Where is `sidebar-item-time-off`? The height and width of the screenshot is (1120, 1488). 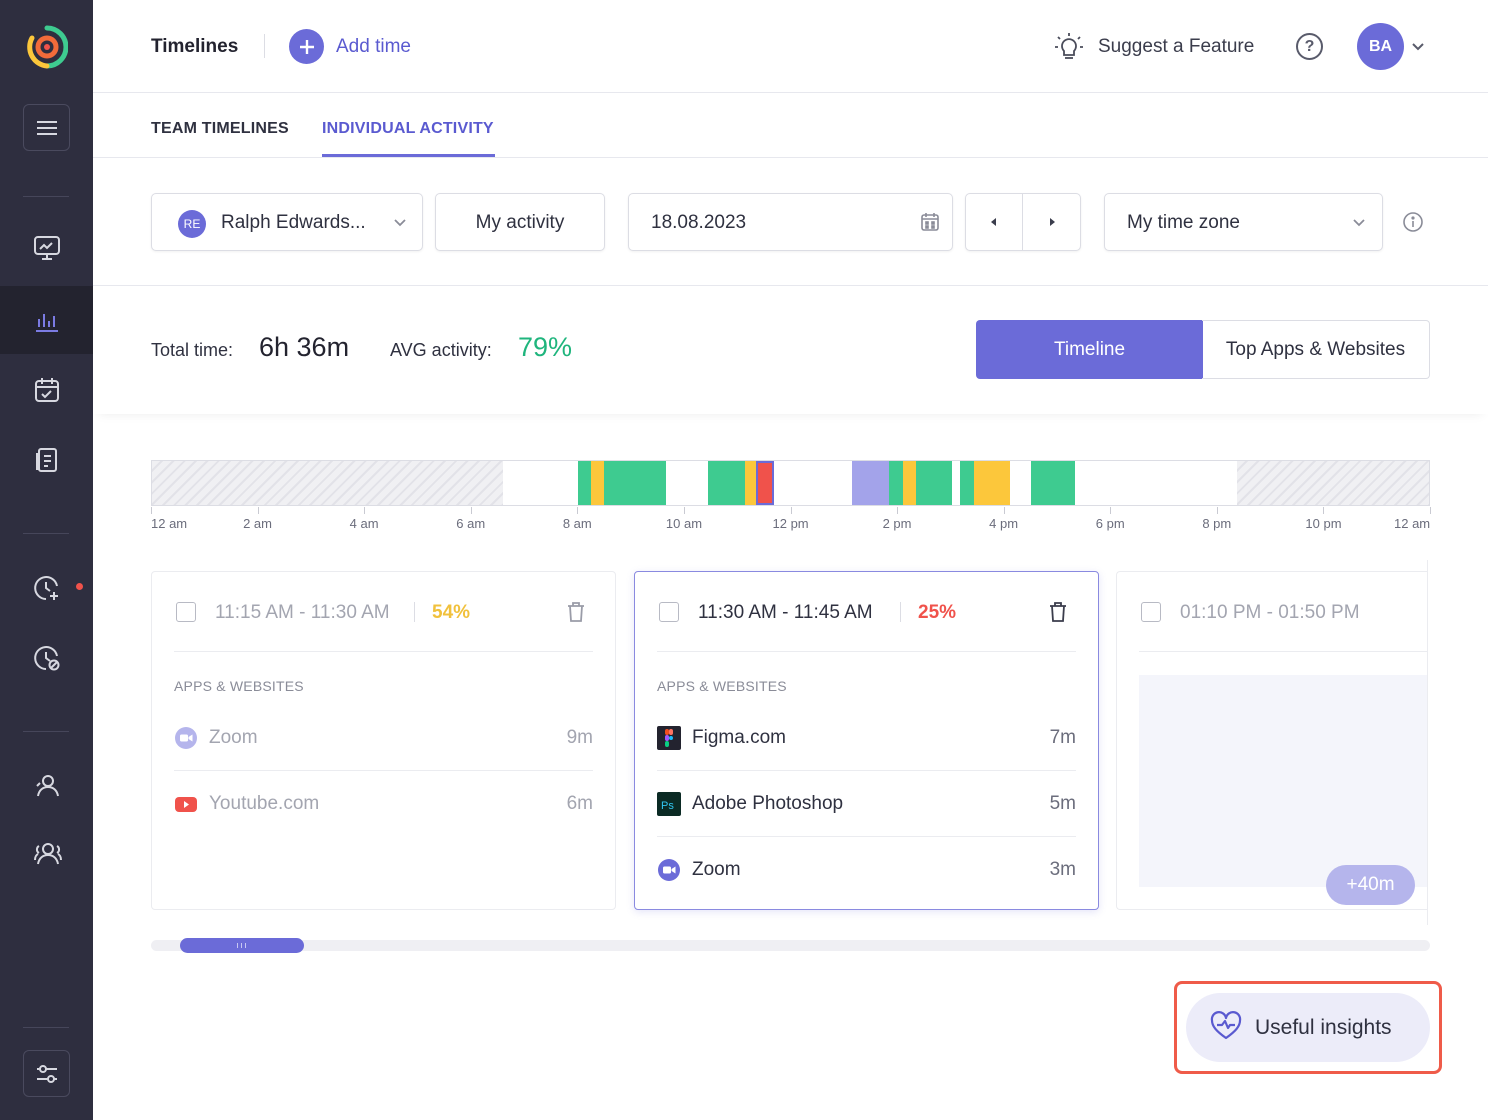 sidebar-item-time-off is located at coordinates (46, 658).